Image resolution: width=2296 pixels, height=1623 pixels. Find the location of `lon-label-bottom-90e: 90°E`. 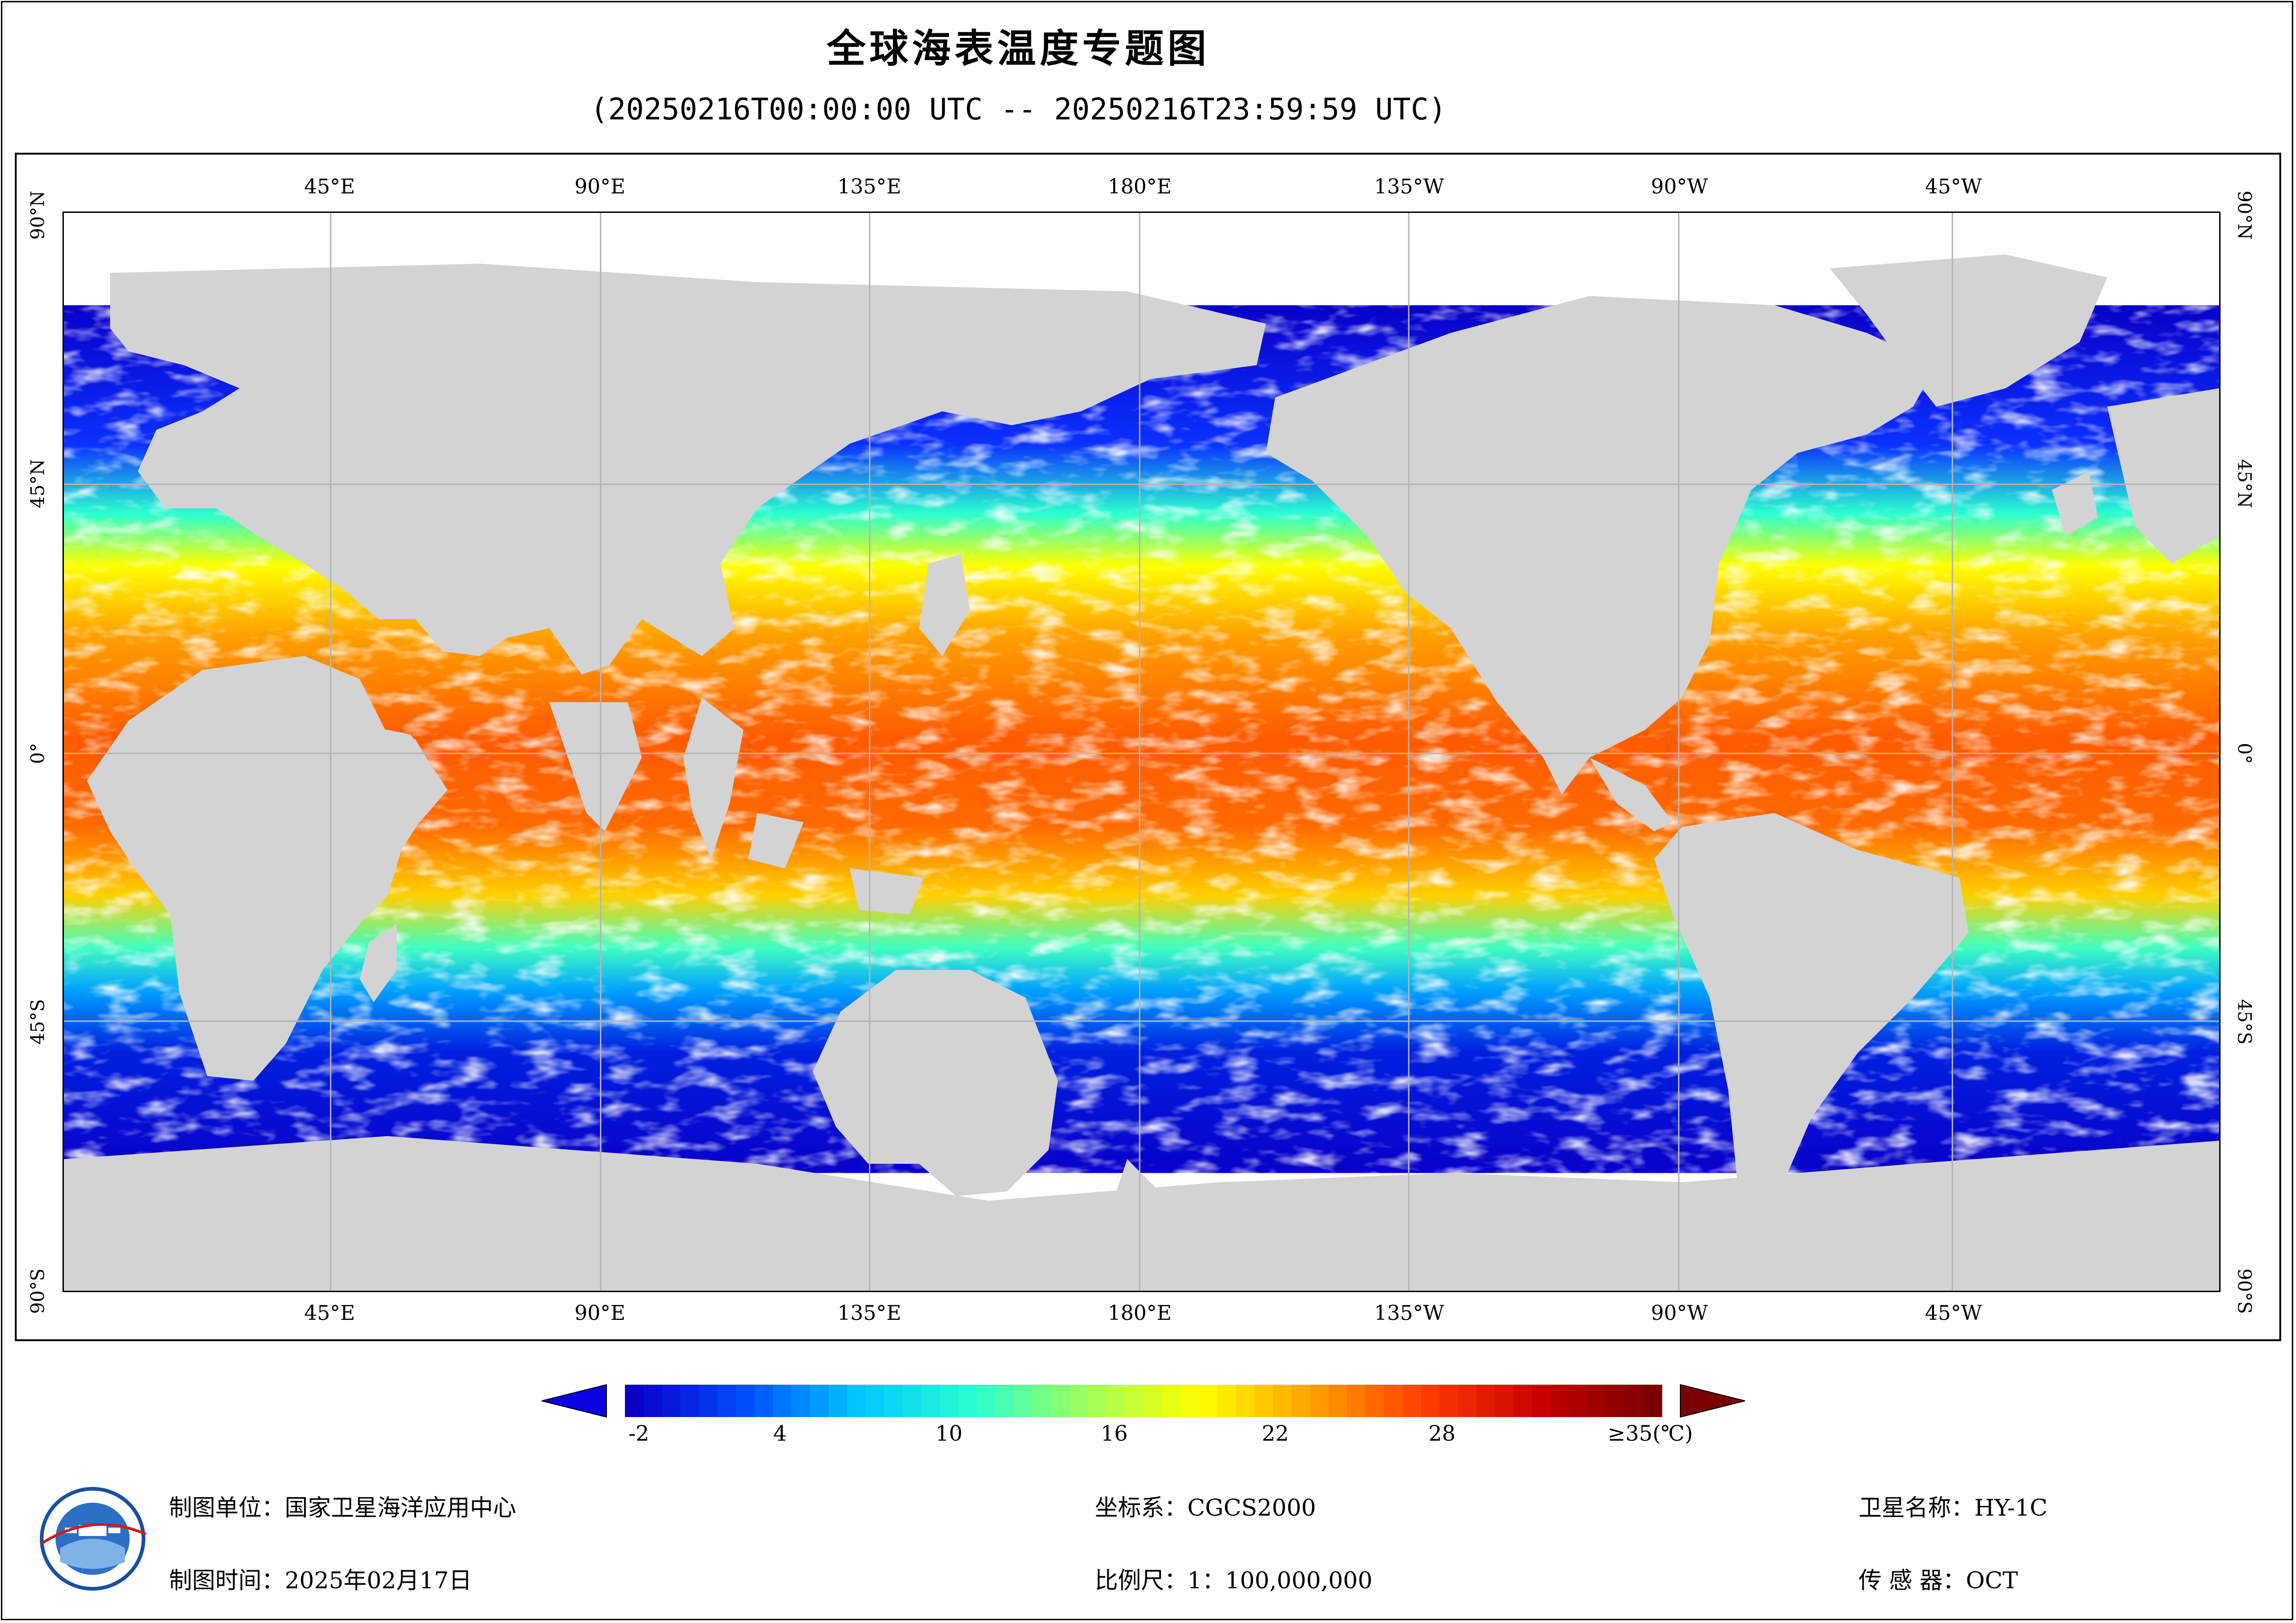

lon-label-bottom-90e: 90°E is located at coordinates (600, 1313).